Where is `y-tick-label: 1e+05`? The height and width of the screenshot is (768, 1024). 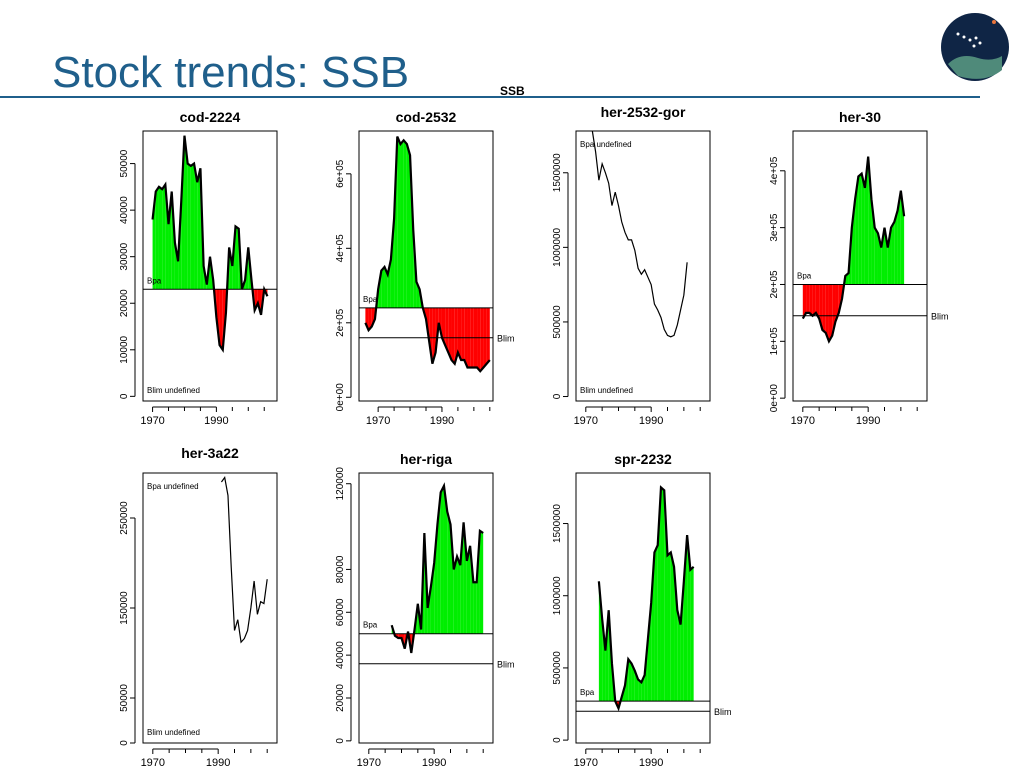 y-tick-label: 1e+05 is located at coordinates (774, 341).